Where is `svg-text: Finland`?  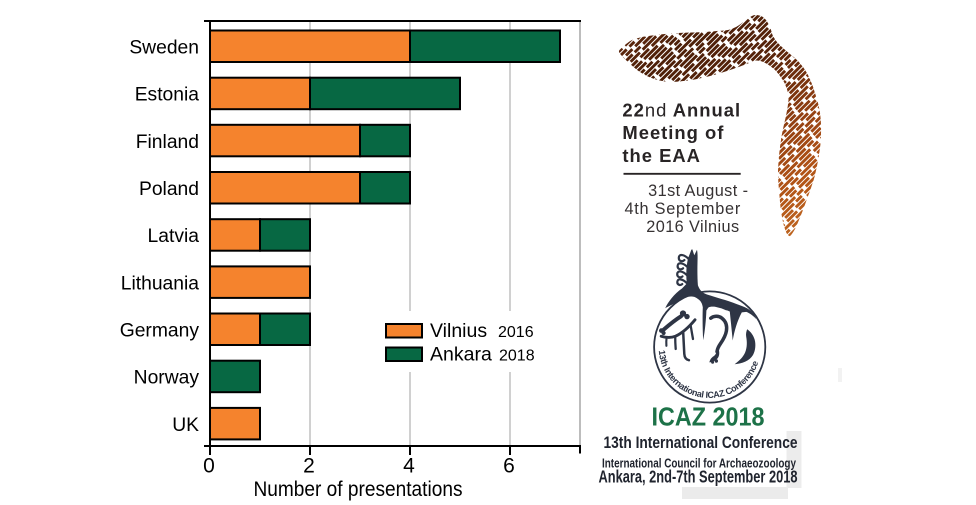 svg-text: Finland is located at coordinates (167, 142).